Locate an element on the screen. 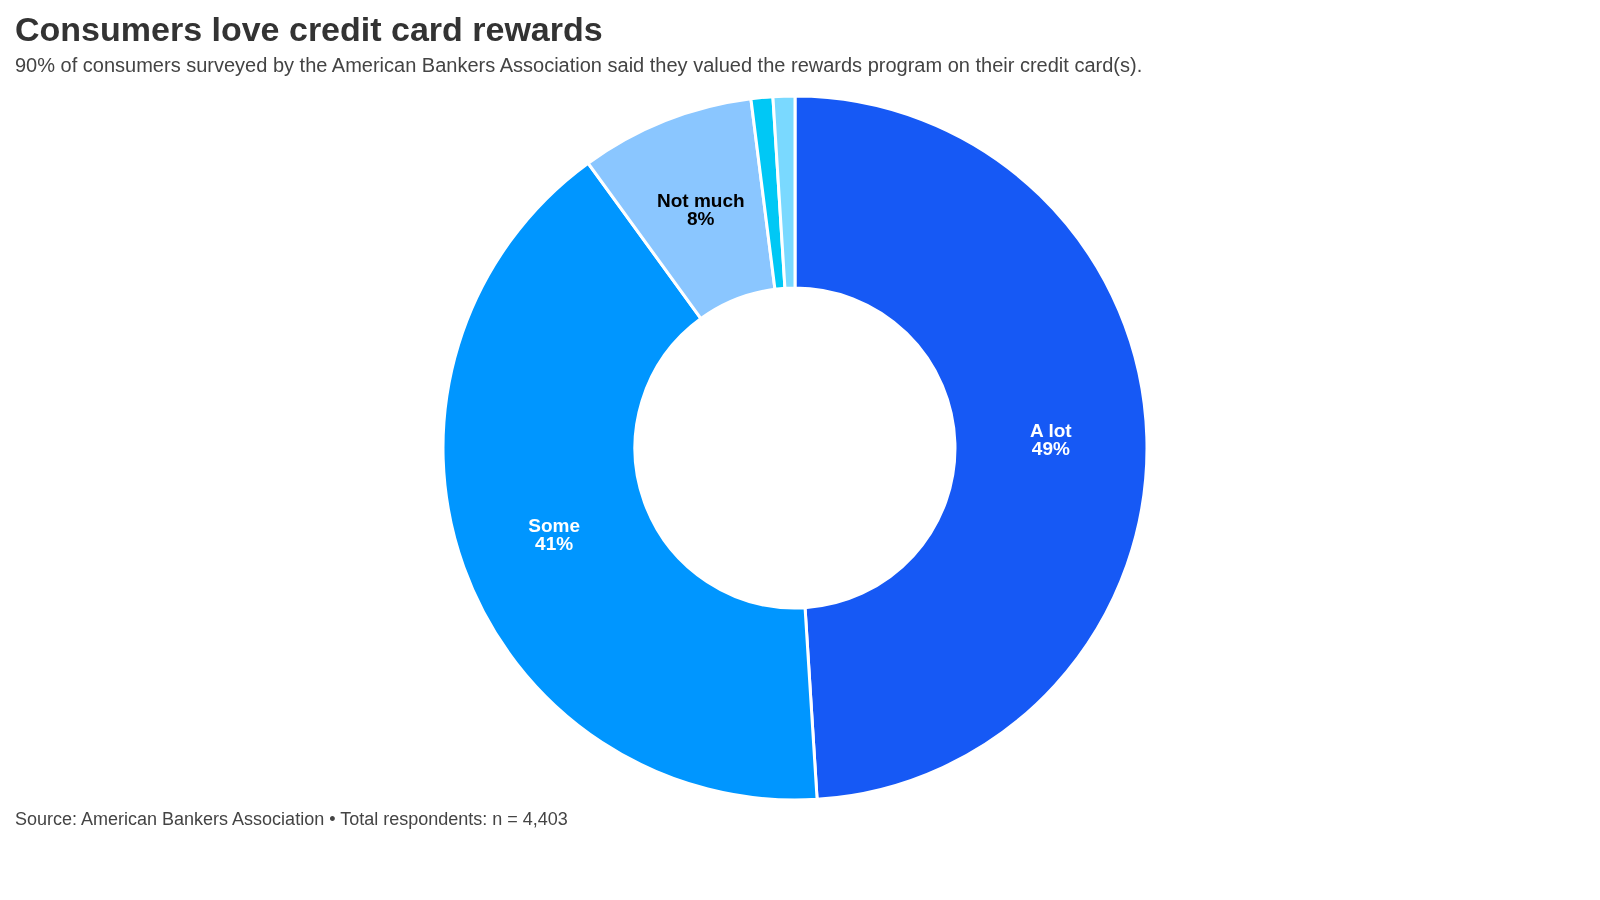  source-note: Source: American Bankers Association • Total respondents: n = 4,403 is located at coordinates (291, 819).